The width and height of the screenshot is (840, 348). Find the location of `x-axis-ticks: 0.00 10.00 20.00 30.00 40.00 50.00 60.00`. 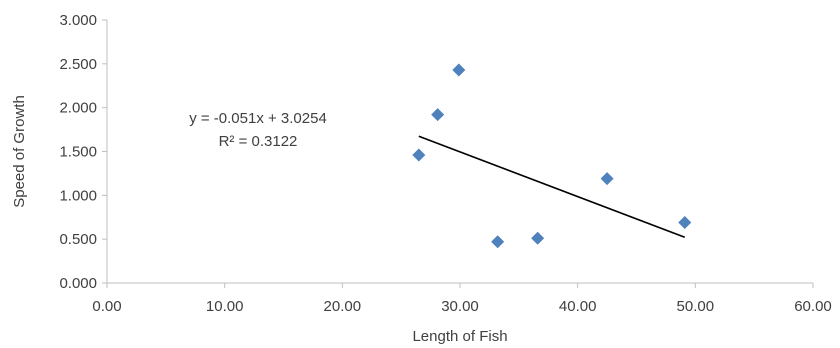

x-axis-ticks: 0.00 10.00 20.00 30.00 40.00 50.00 60.00 is located at coordinates (462, 299).